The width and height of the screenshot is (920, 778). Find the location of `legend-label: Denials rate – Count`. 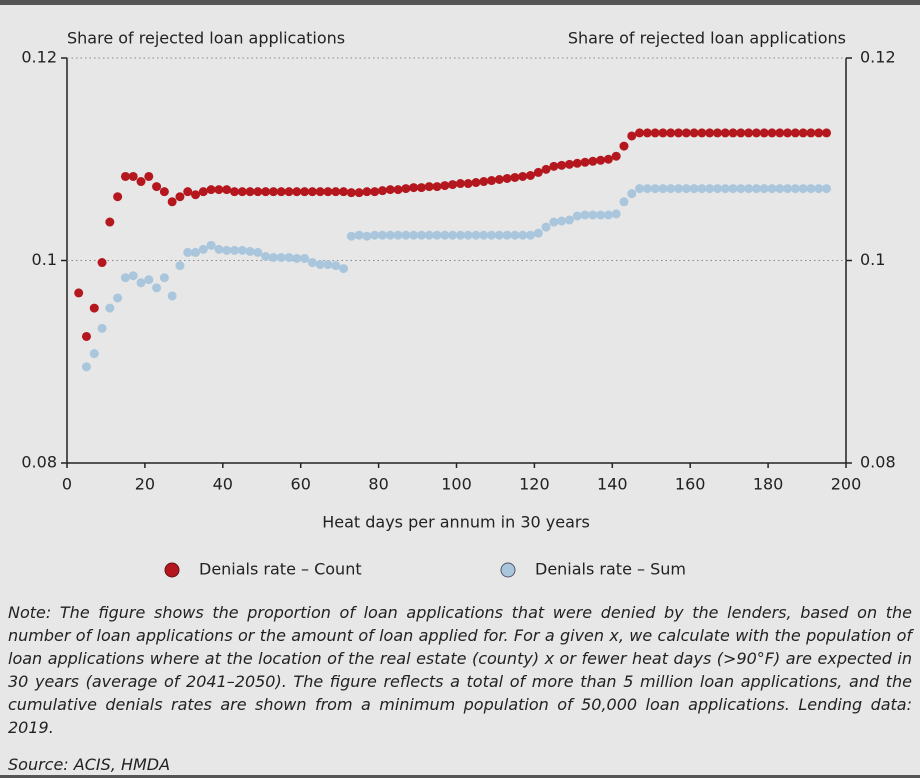

legend-label: Denials rate – Count is located at coordinates (280, 569).